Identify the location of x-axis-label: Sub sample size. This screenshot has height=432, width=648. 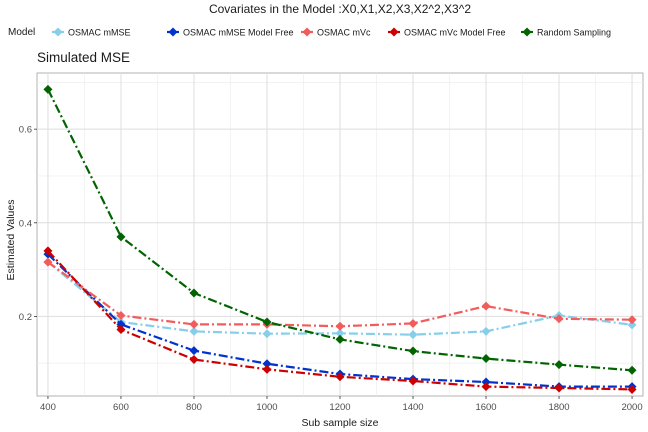
(339, 423).